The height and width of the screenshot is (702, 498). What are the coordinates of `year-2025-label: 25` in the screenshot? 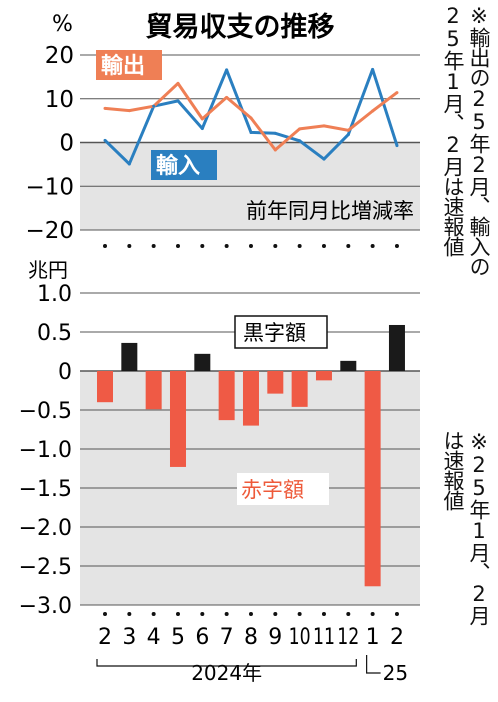 It's located at (395, 673).